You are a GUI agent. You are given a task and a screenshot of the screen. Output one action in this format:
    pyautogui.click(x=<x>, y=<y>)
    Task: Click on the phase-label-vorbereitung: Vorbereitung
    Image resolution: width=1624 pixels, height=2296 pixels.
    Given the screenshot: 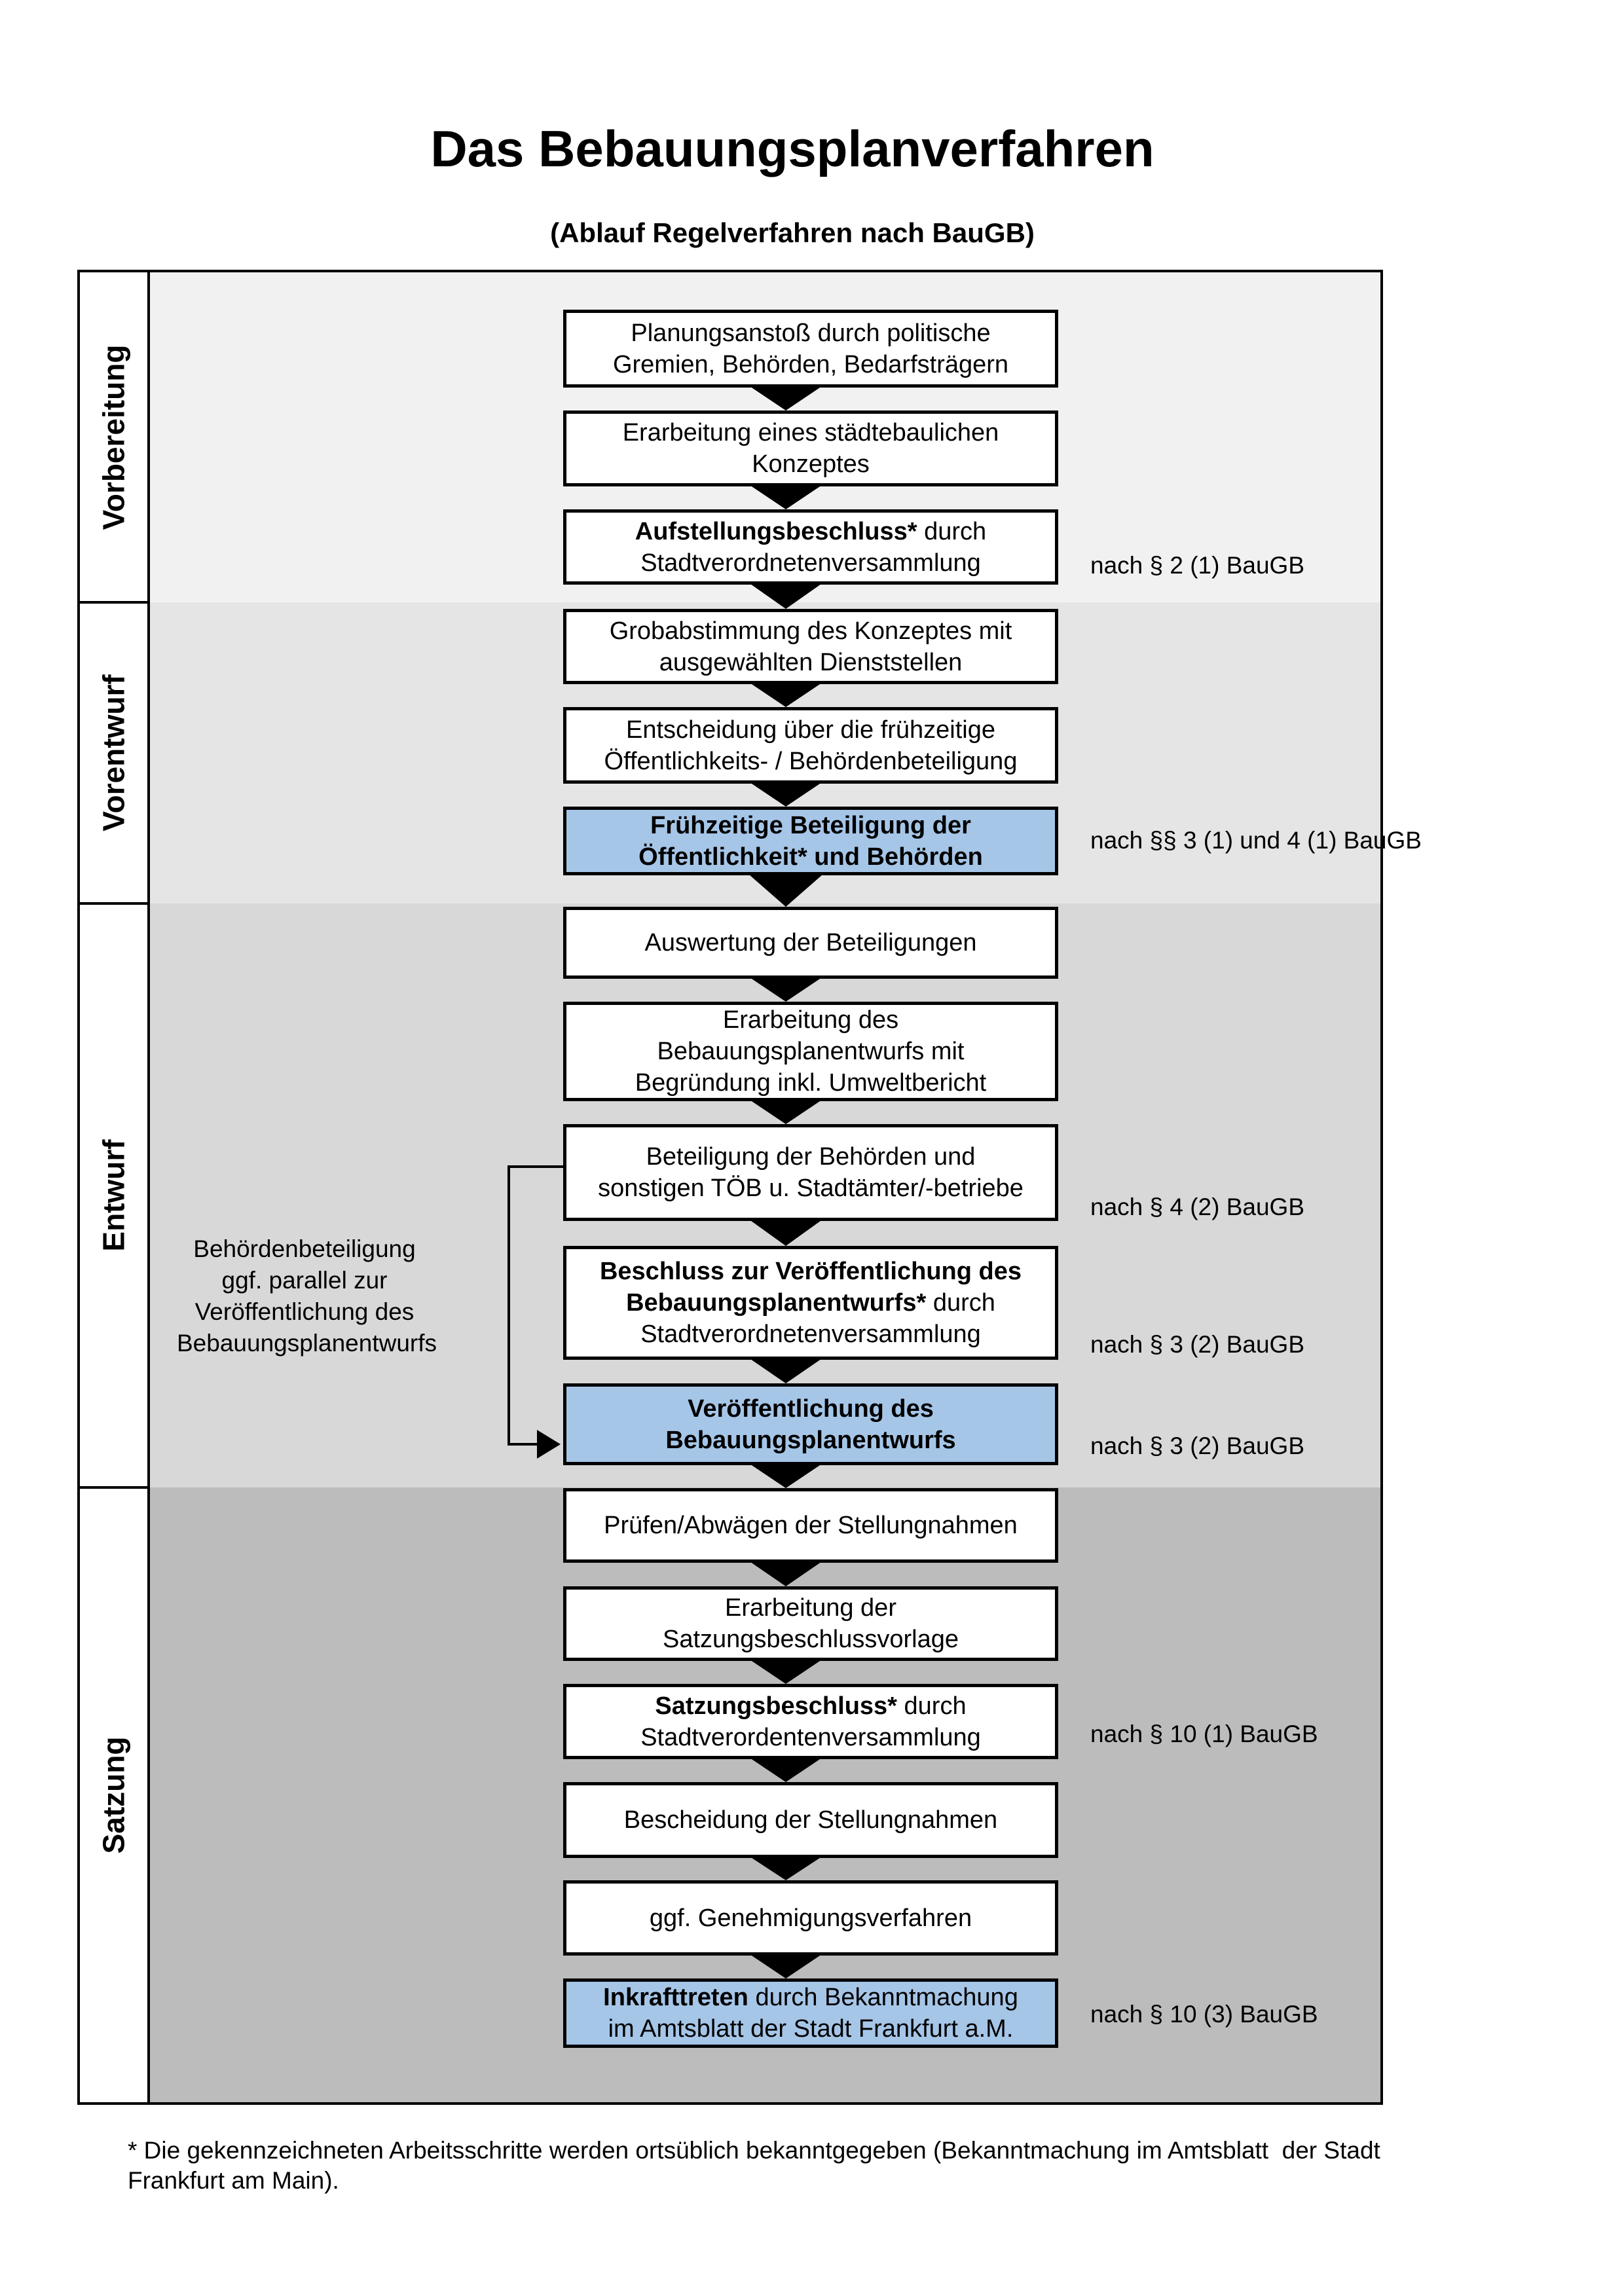 What is the action you would take?
    pyautogui.click(x=113, y=437)
    